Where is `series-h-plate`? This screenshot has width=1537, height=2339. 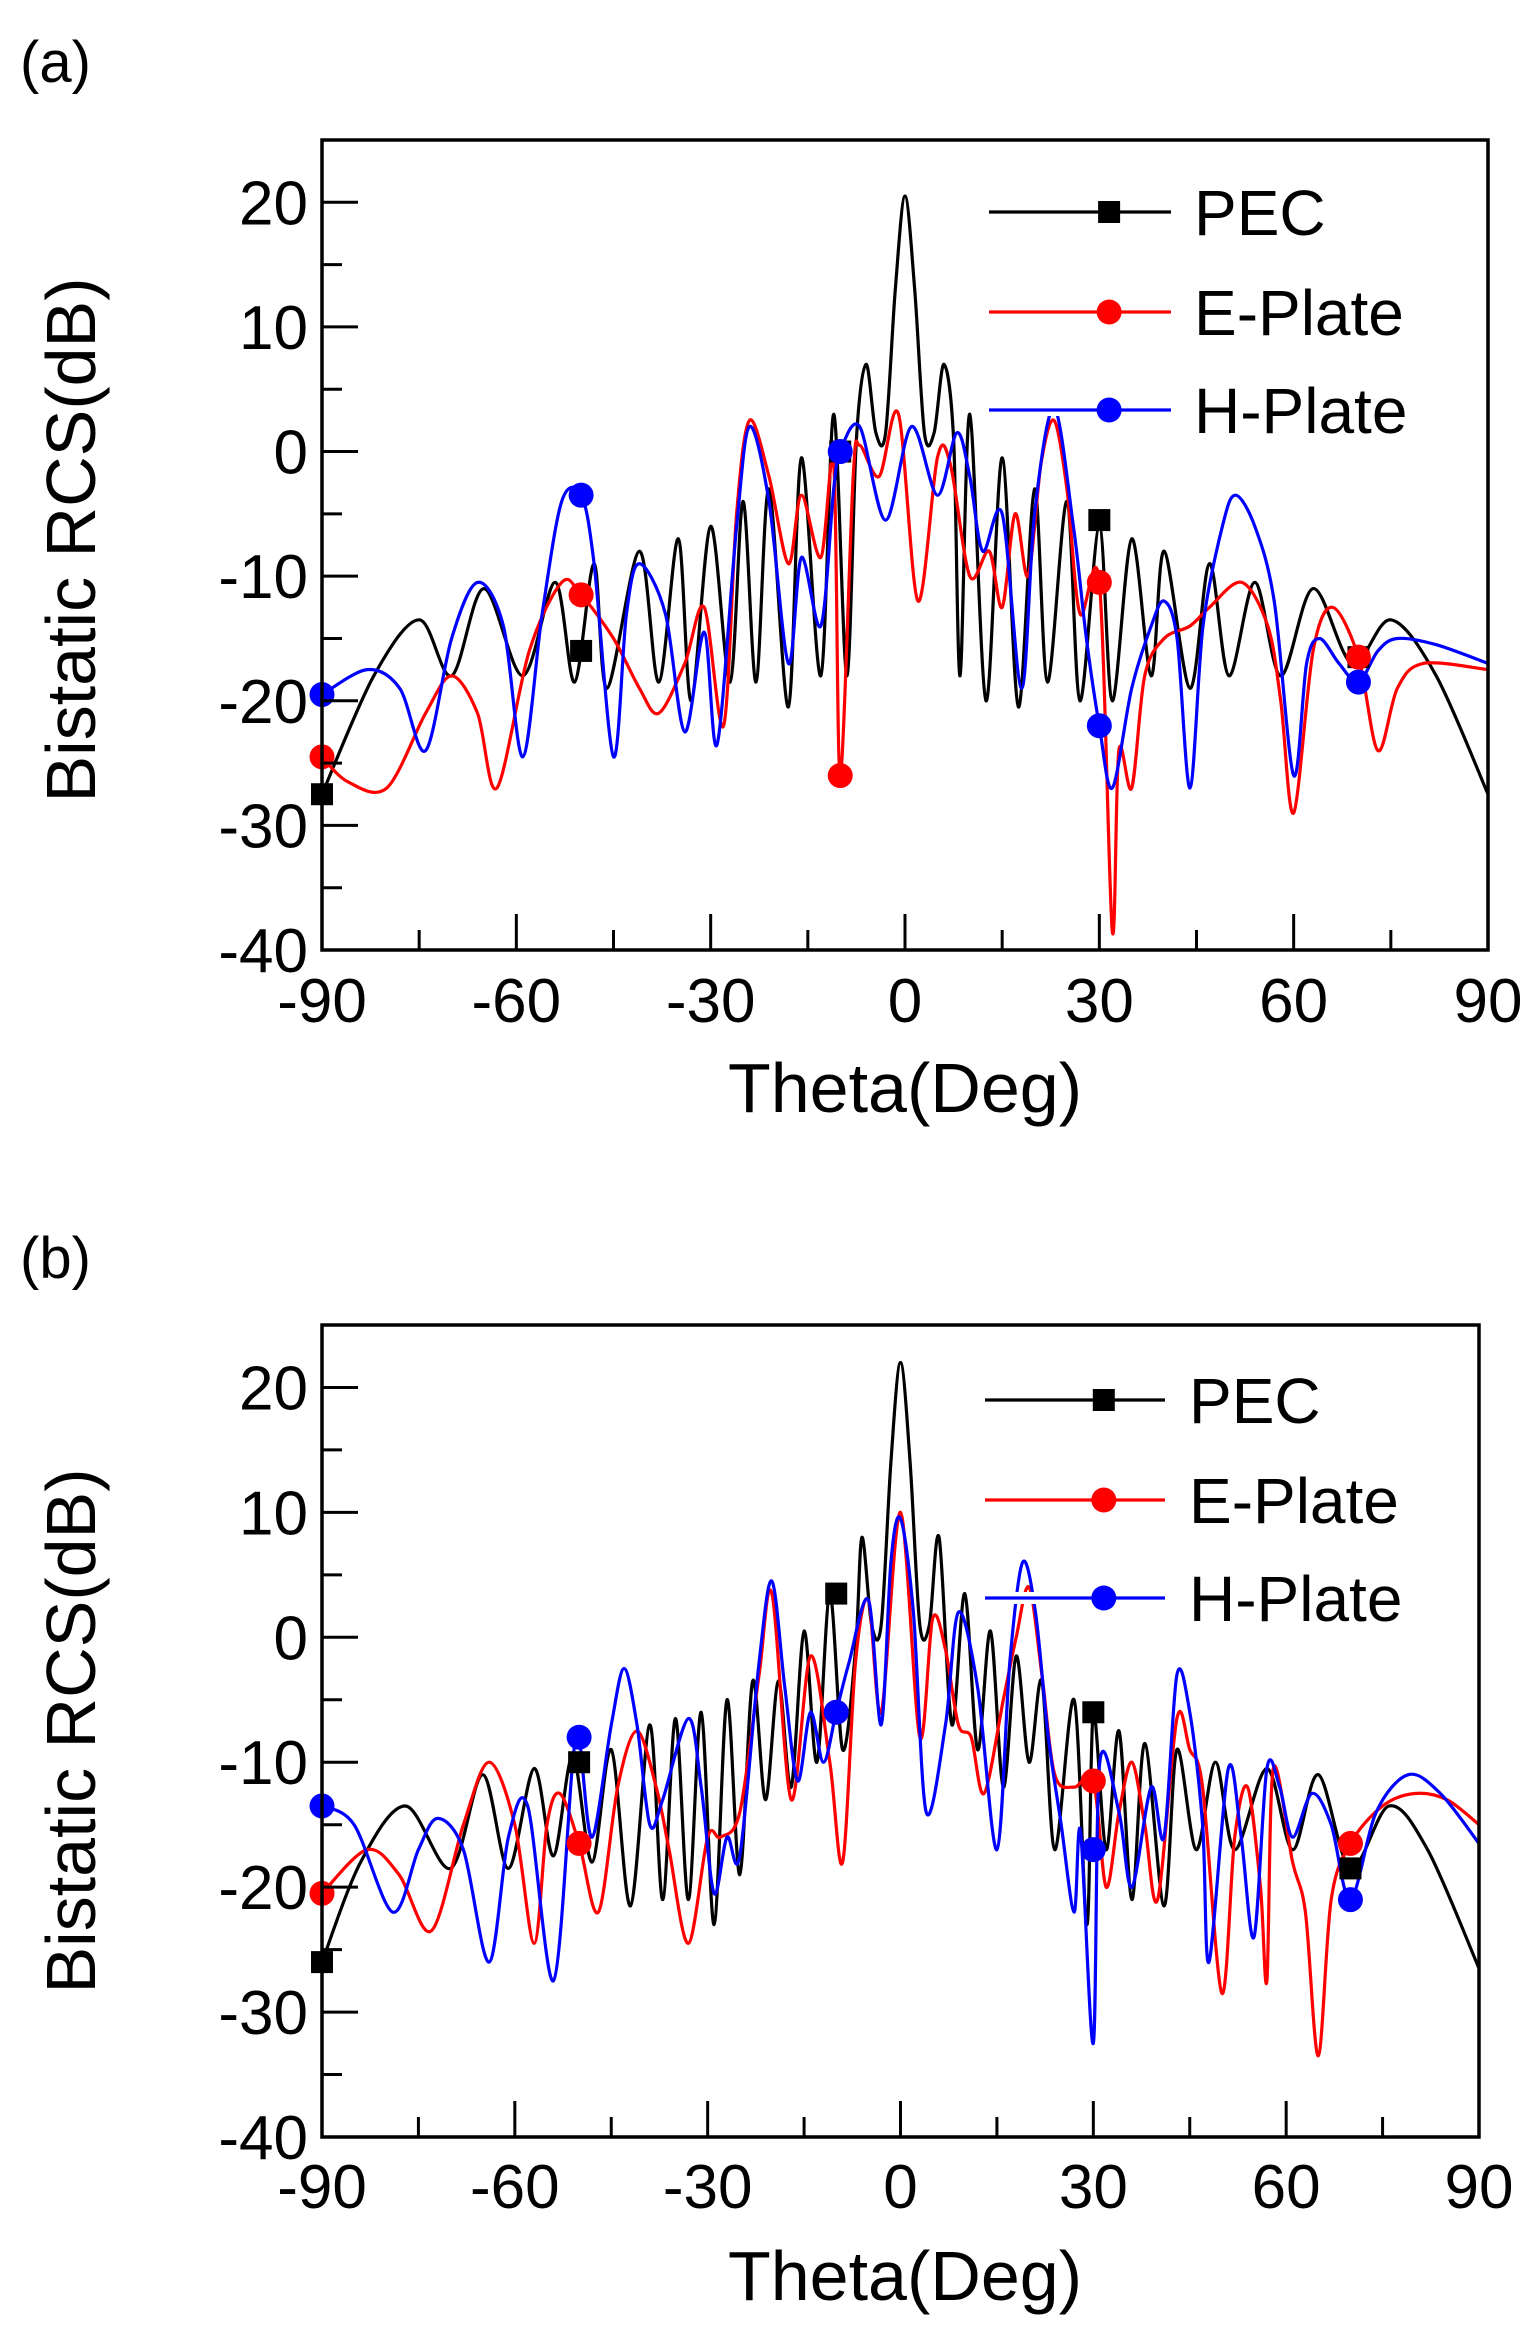 series-h-plate is located at coordinates (905, 598).